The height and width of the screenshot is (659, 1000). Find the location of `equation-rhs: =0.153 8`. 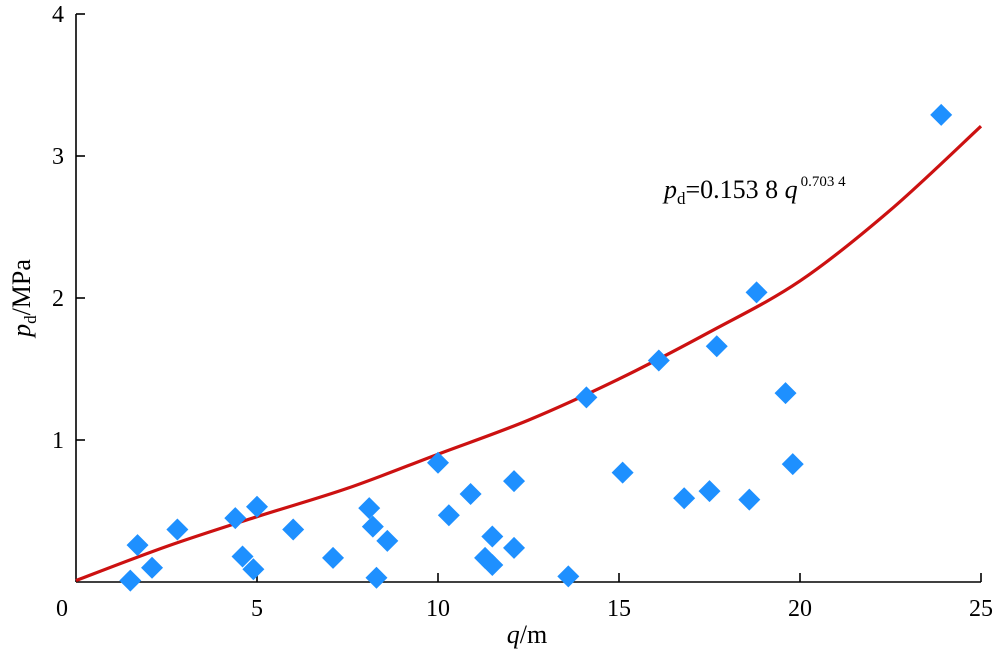

equation-rhs: =0.153 8 is located at coordinates (735, 189).